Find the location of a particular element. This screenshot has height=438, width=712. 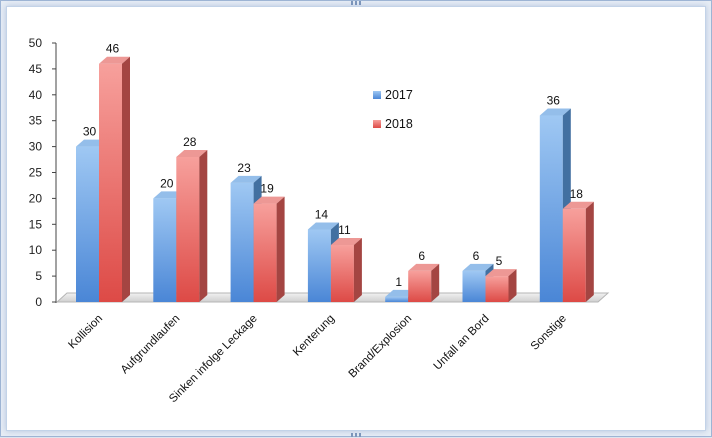

data-label-2018-0: 46 is located at coordinates (113, 49).